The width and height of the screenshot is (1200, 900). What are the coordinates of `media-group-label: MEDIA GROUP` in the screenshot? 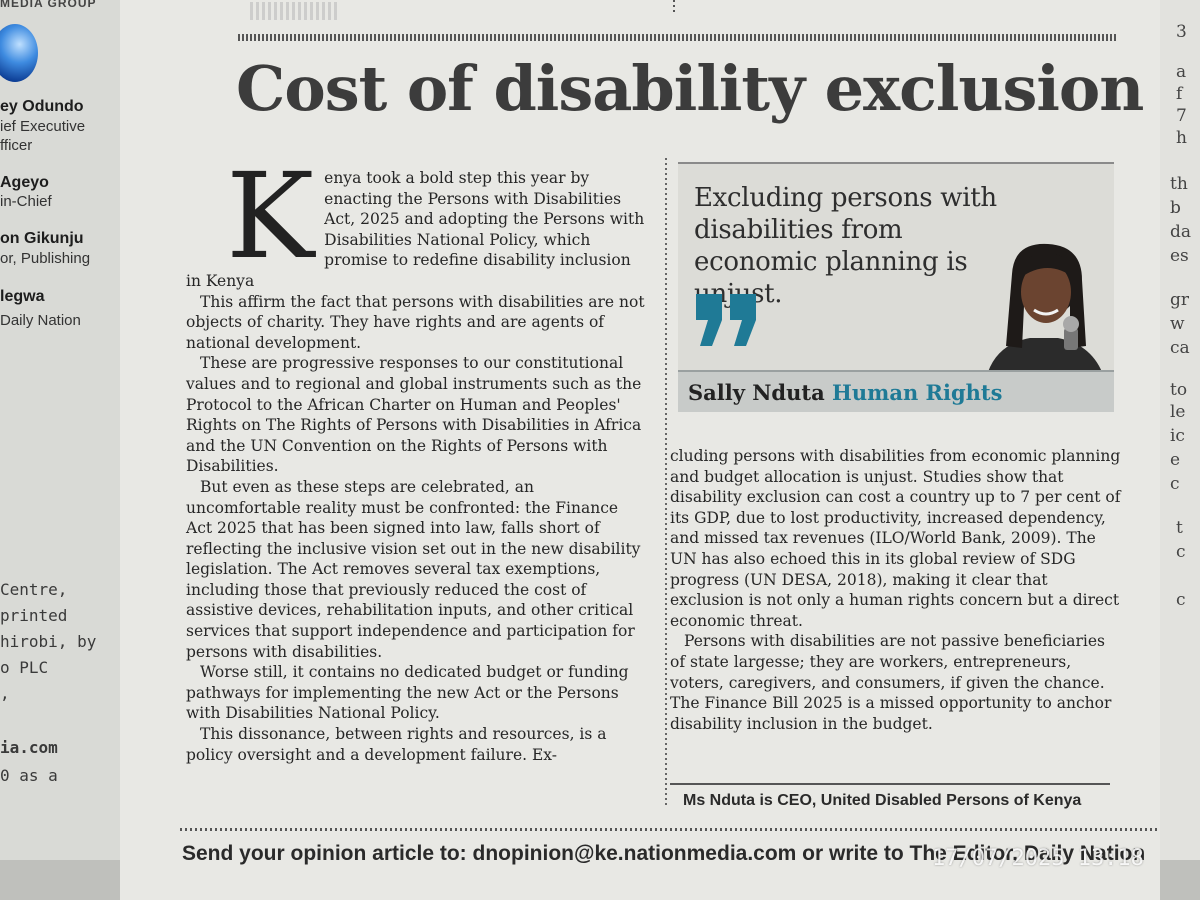 It's located at (48, 5).